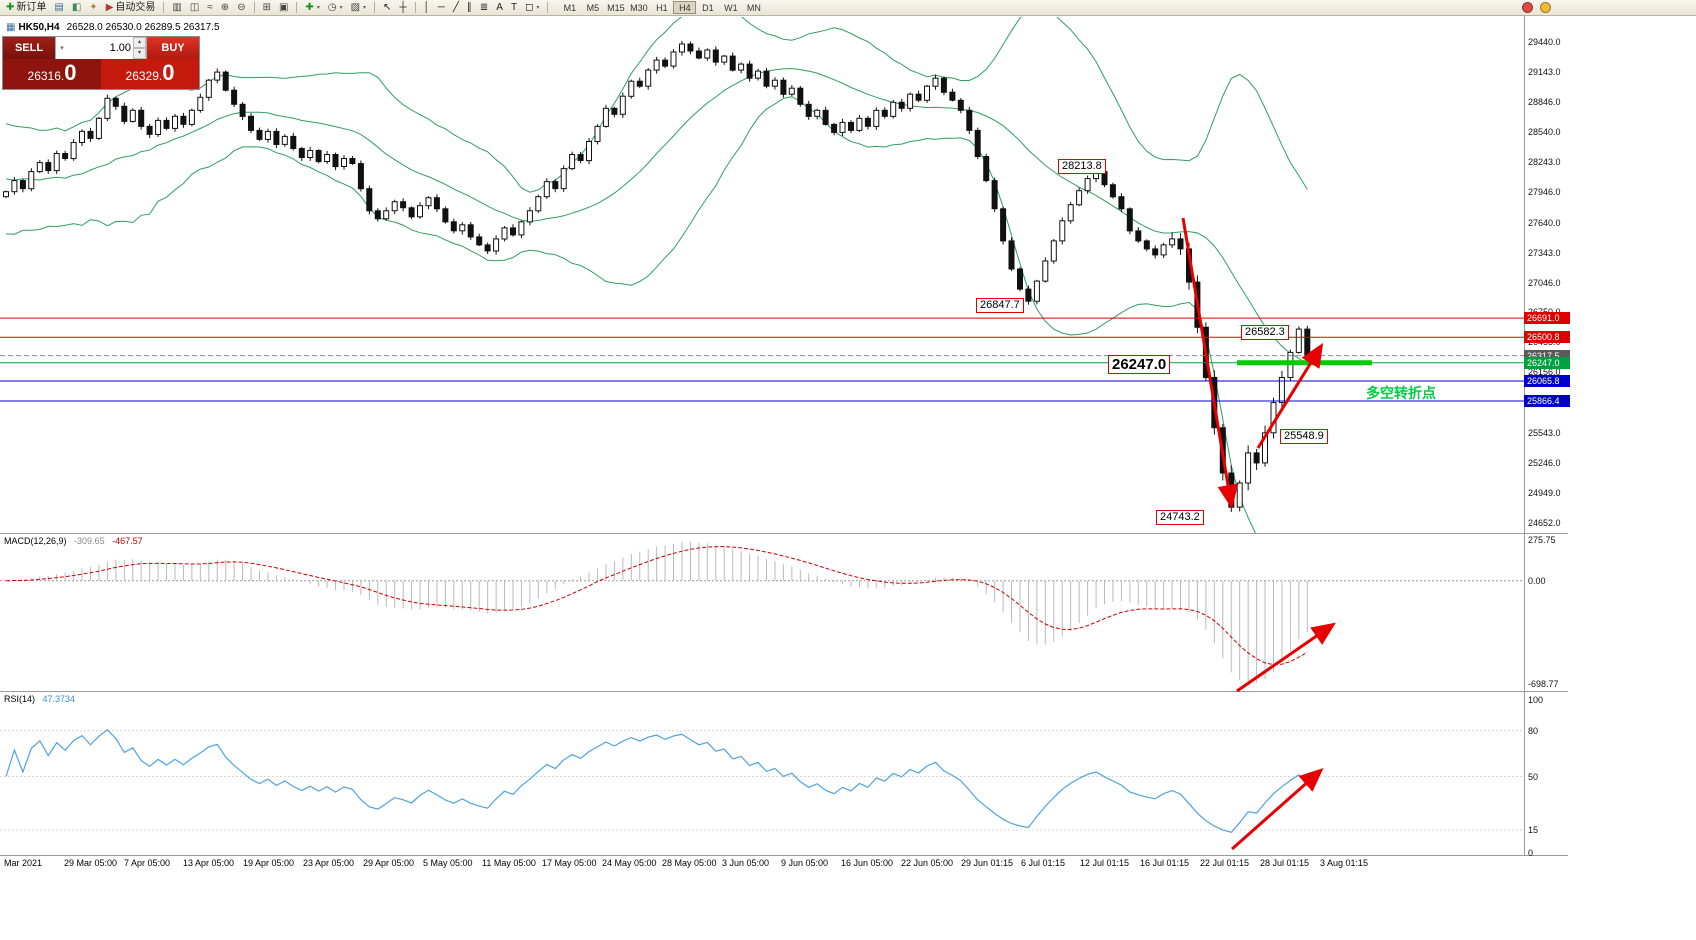 This screenshot has width=1696, height=940. Describe the element at coordinates (1304, 436) in the screenshot. I see `price-callout-25548.9: 25548.9` at that location.